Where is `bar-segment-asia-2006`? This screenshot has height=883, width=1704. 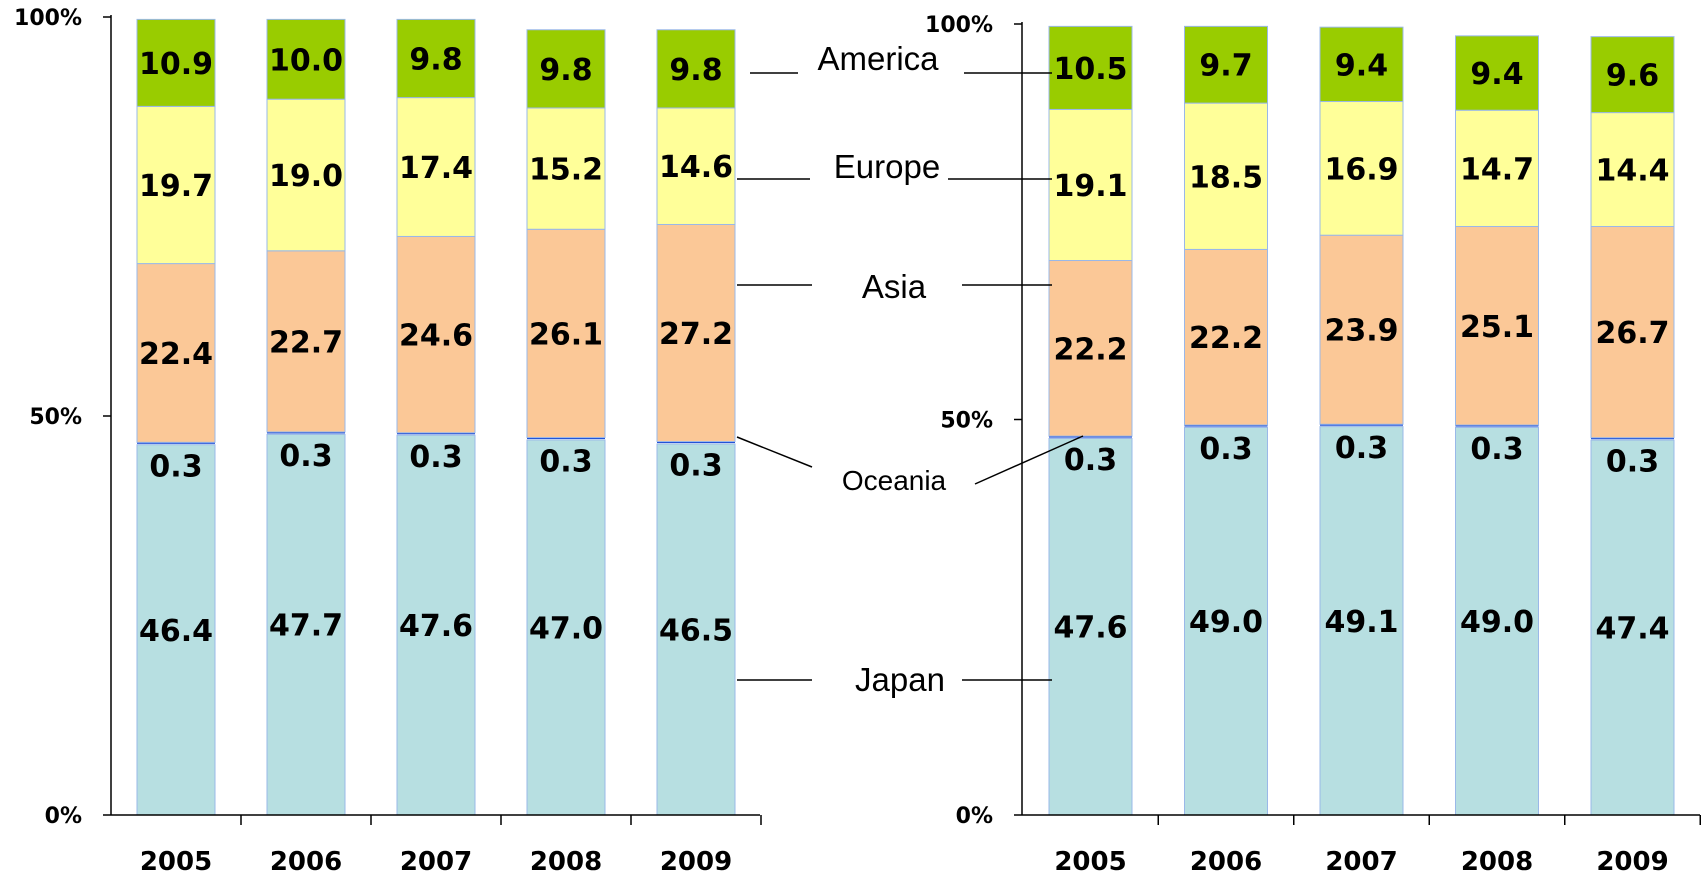
bar-segment-asia-2006 is located at coordinates (1226, 337).